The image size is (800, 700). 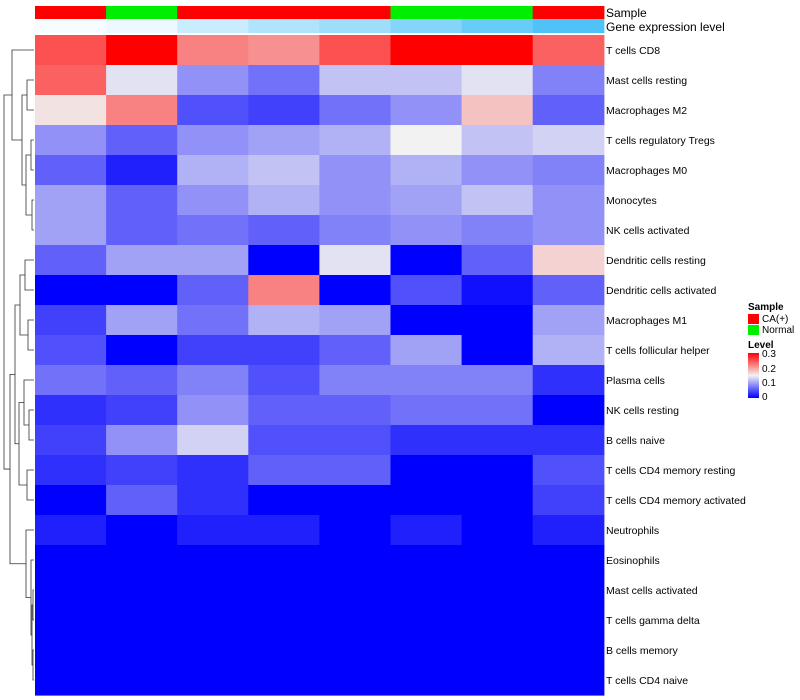 What do you see at coordinates (656, 261) in the screenshot?
I see `row-label: Dendritic cells resting` at bounding box center [656, 261].